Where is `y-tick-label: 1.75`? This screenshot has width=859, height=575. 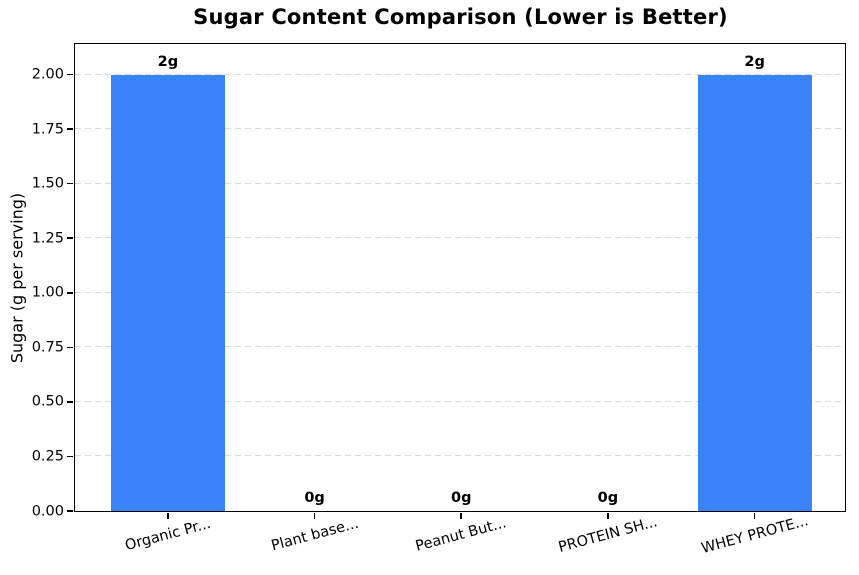 y-tick-label: 1.75 is located at coordinates (47, 128).